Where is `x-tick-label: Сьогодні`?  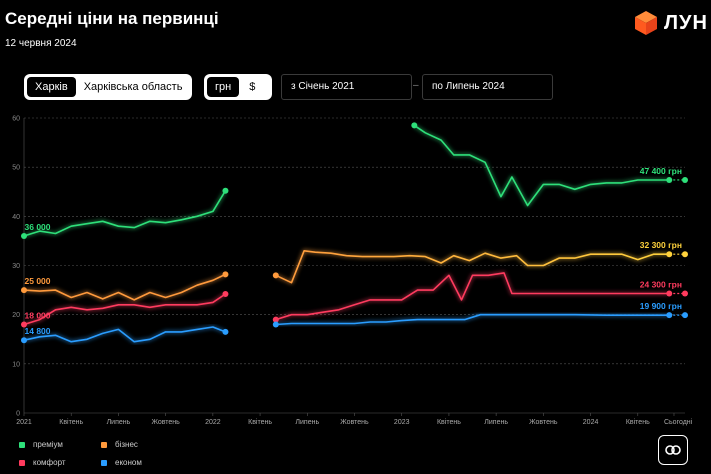
x-tick-label: Сьогодні is located at coordinates (678, 422).